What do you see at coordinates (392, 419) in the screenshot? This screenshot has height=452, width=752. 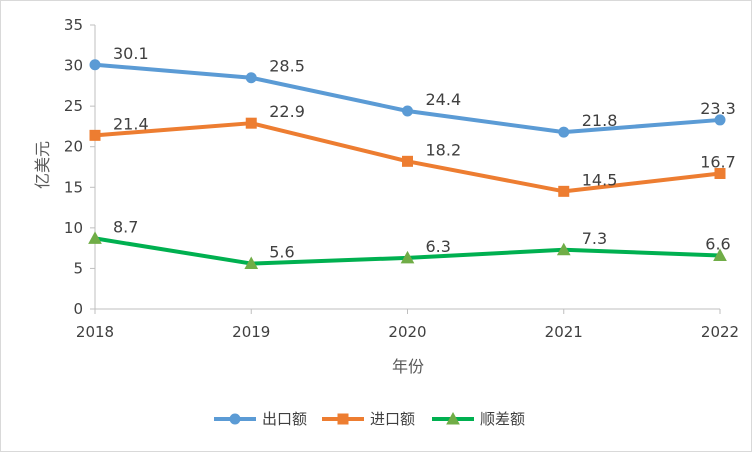 I see `legend-entry-label: 进口额` at bounding box center [392, 419].